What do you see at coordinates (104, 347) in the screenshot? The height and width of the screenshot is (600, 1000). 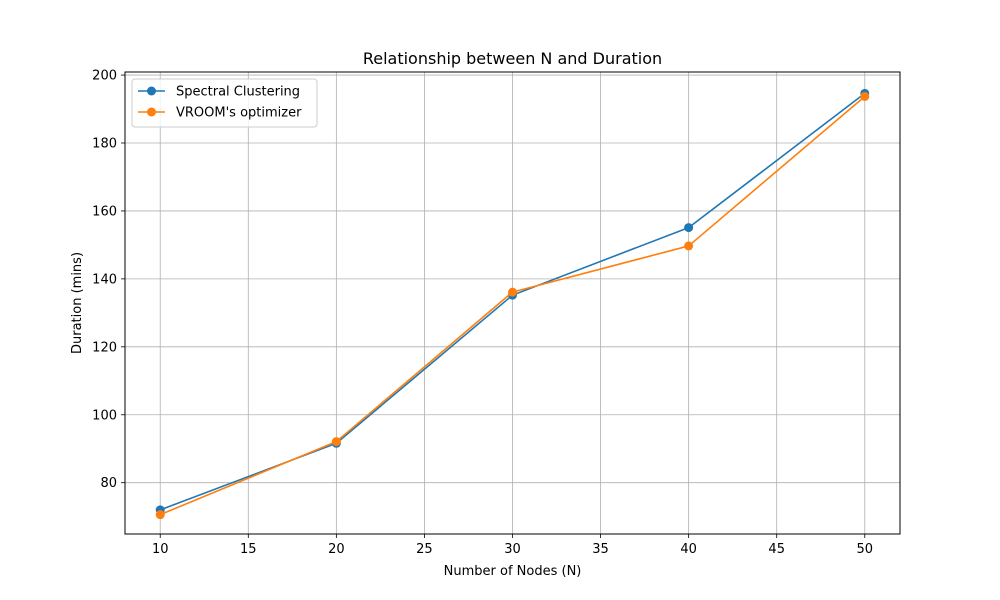 I see `y-tick-label: 120` at bounding box center [104, 347].